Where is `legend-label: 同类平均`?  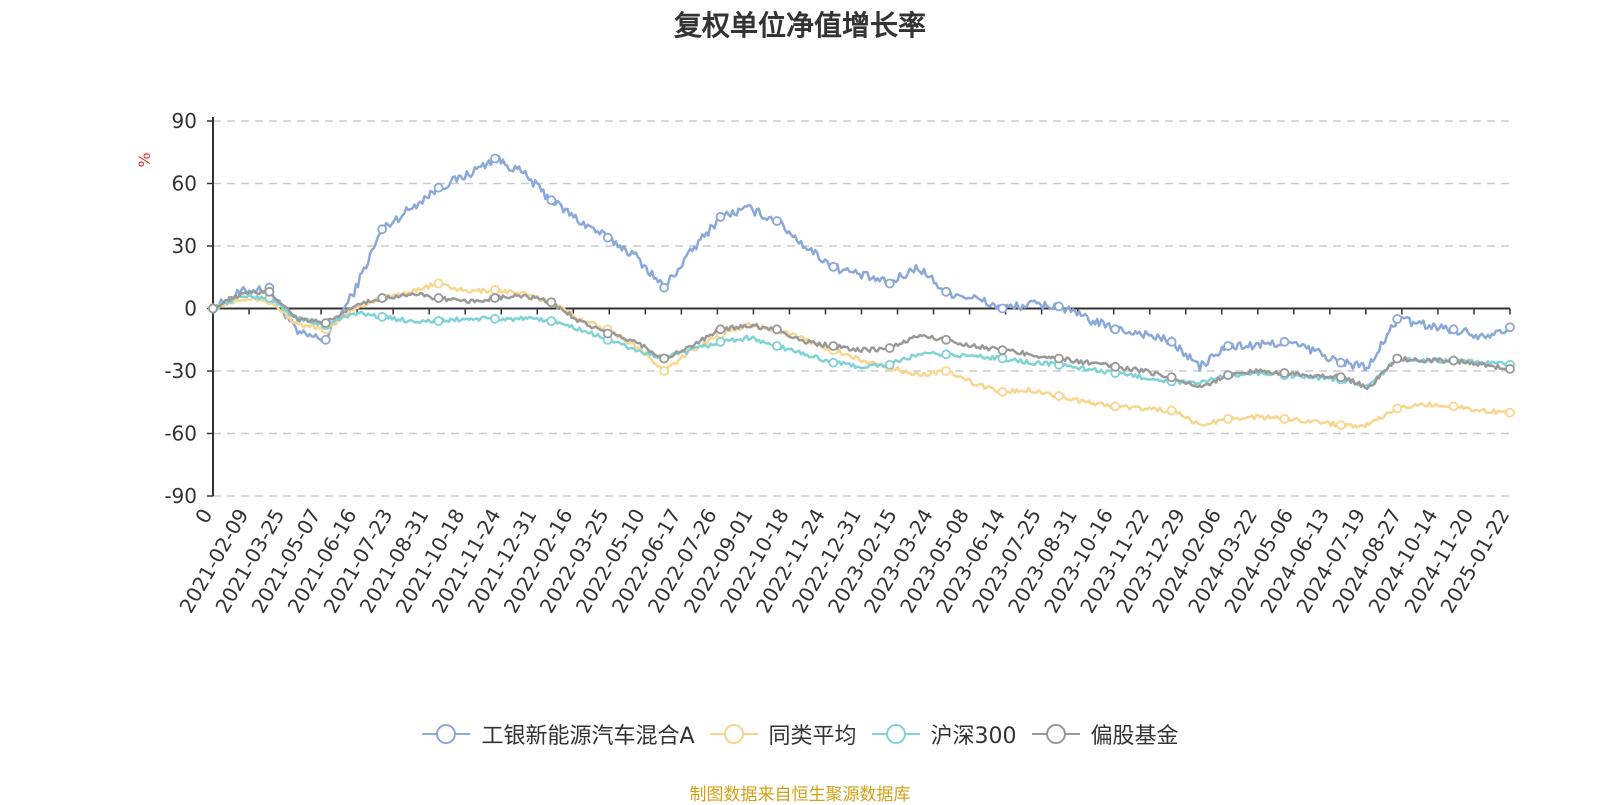
legend-label: 同类平均 is located at coordinates (812, 736).